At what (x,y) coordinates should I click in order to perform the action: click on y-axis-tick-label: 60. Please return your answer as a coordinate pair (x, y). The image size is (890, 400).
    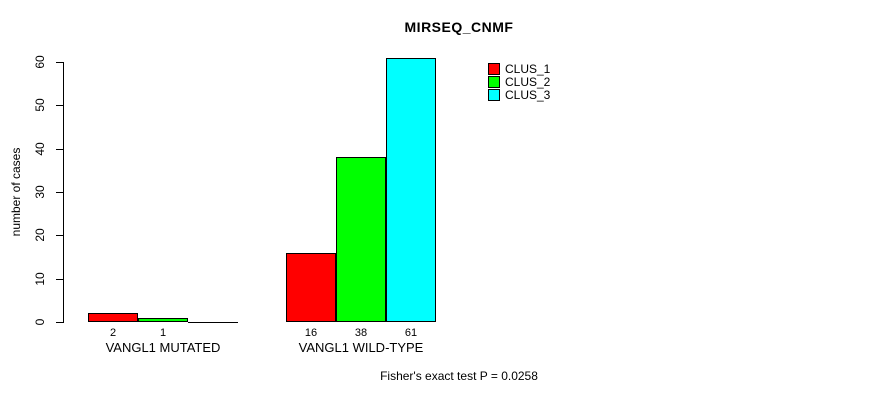
    Looking at the image, I should click on (40, 62).